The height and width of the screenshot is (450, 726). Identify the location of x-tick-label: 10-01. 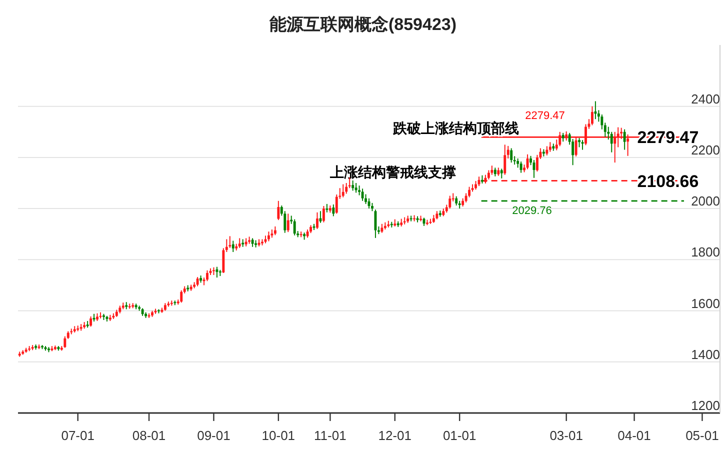
(279, 435).